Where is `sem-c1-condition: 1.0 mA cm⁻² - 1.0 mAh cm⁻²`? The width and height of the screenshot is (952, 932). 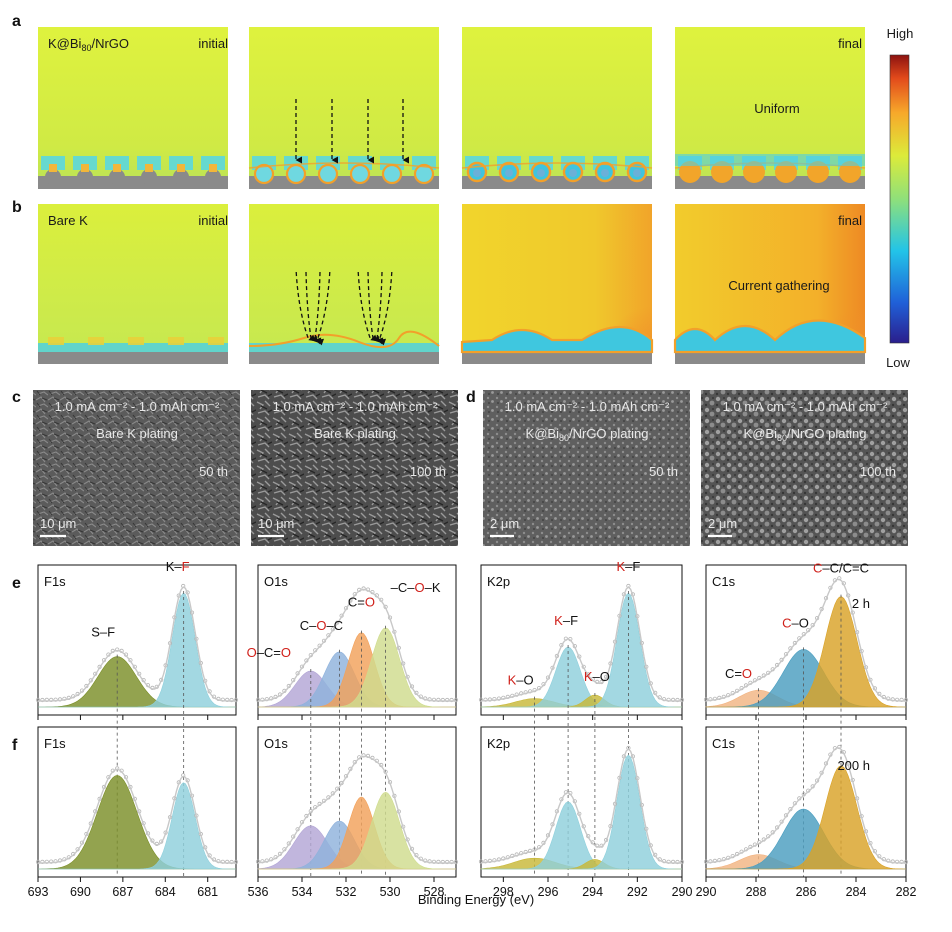
sem-c1-condition: 1.0 mA cm⁻² - 1.0 mAh cm⁻² is located at coordinates (137, 406).